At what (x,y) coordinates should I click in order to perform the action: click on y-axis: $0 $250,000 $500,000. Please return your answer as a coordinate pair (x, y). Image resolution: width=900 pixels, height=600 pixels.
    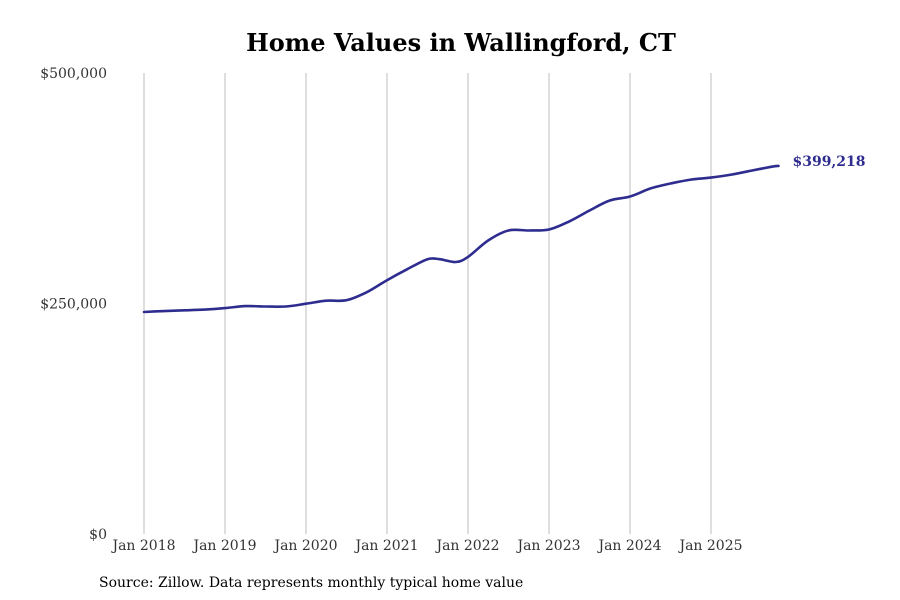
    Looking at the image, I should click on (73, 304).